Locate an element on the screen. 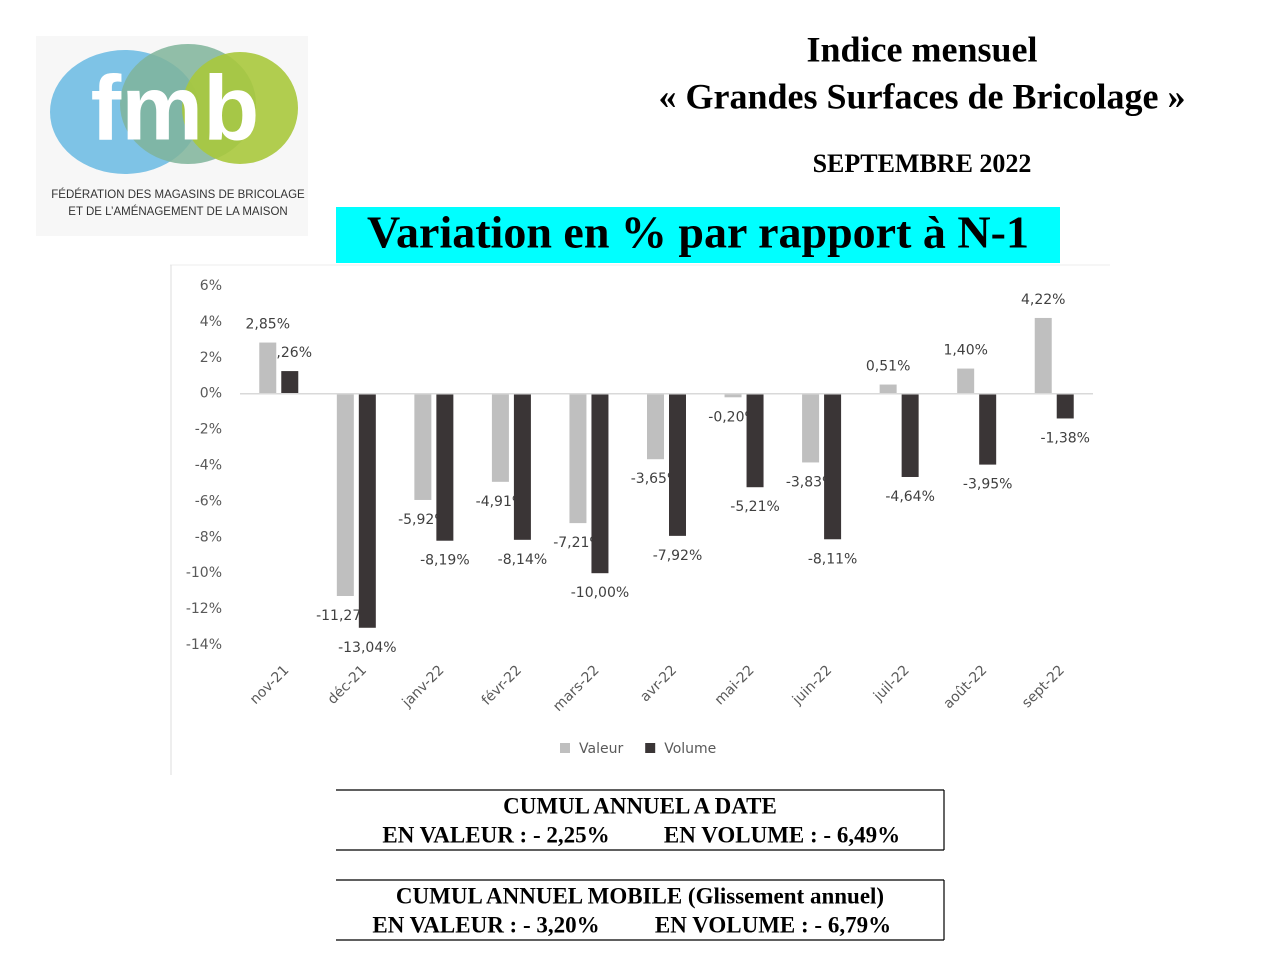 The width and height of the screenshot is (1280, 960). x-tick-label: sept-22 is located at coordinates (1043, 686).